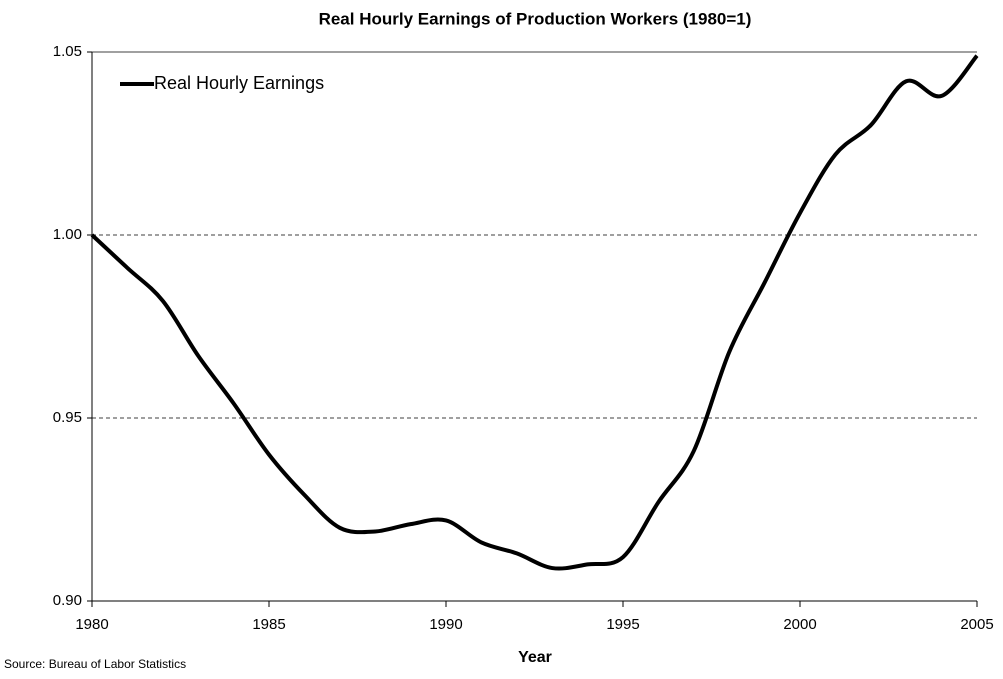 Image resolution: width=1003 pixels, height=679 pixels. What do you see at coordinates (67, 417) in the screenshot?
I see `y-tick-label: 0.95` at bounding box center [67, 417].